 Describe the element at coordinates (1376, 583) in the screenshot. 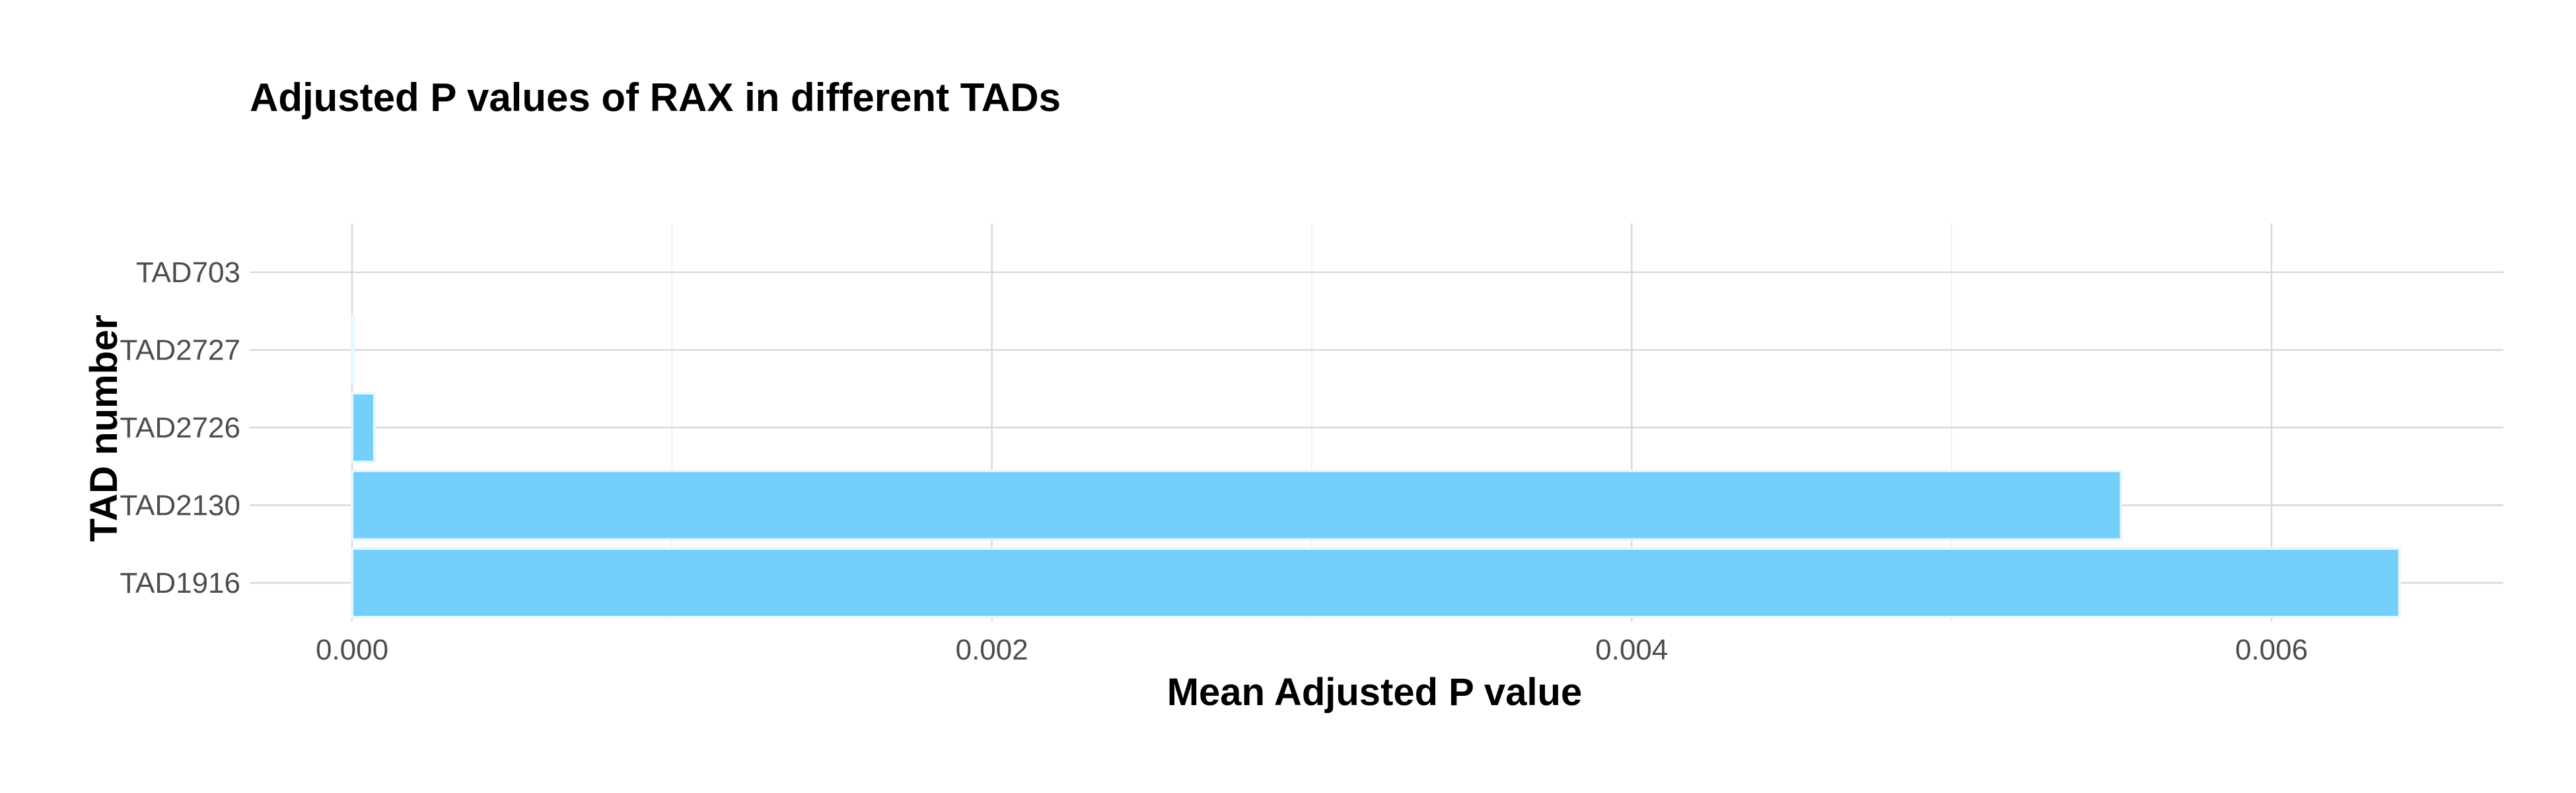

I see `bar-tad1916` at that location.